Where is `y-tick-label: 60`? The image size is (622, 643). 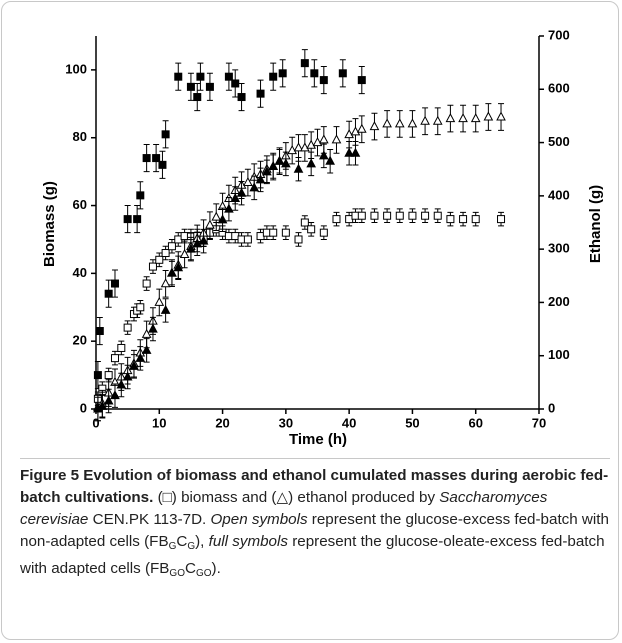 y-tick-label: 60 is located at coordinates (80, 204).